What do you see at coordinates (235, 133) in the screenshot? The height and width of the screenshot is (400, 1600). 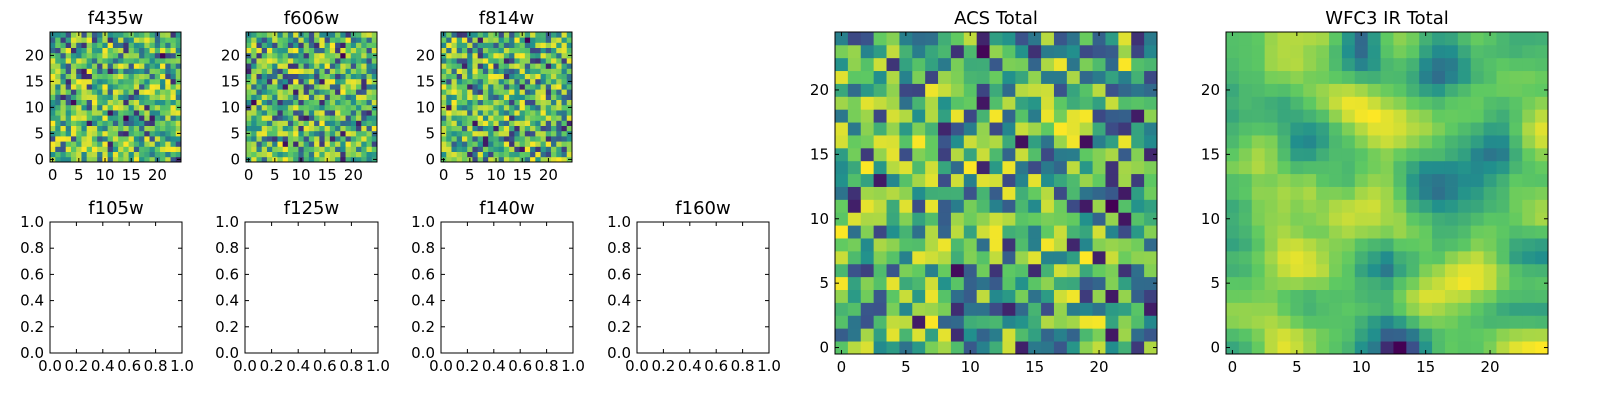 I see `y-tick-label: 5` at bounding box center [235, 133].